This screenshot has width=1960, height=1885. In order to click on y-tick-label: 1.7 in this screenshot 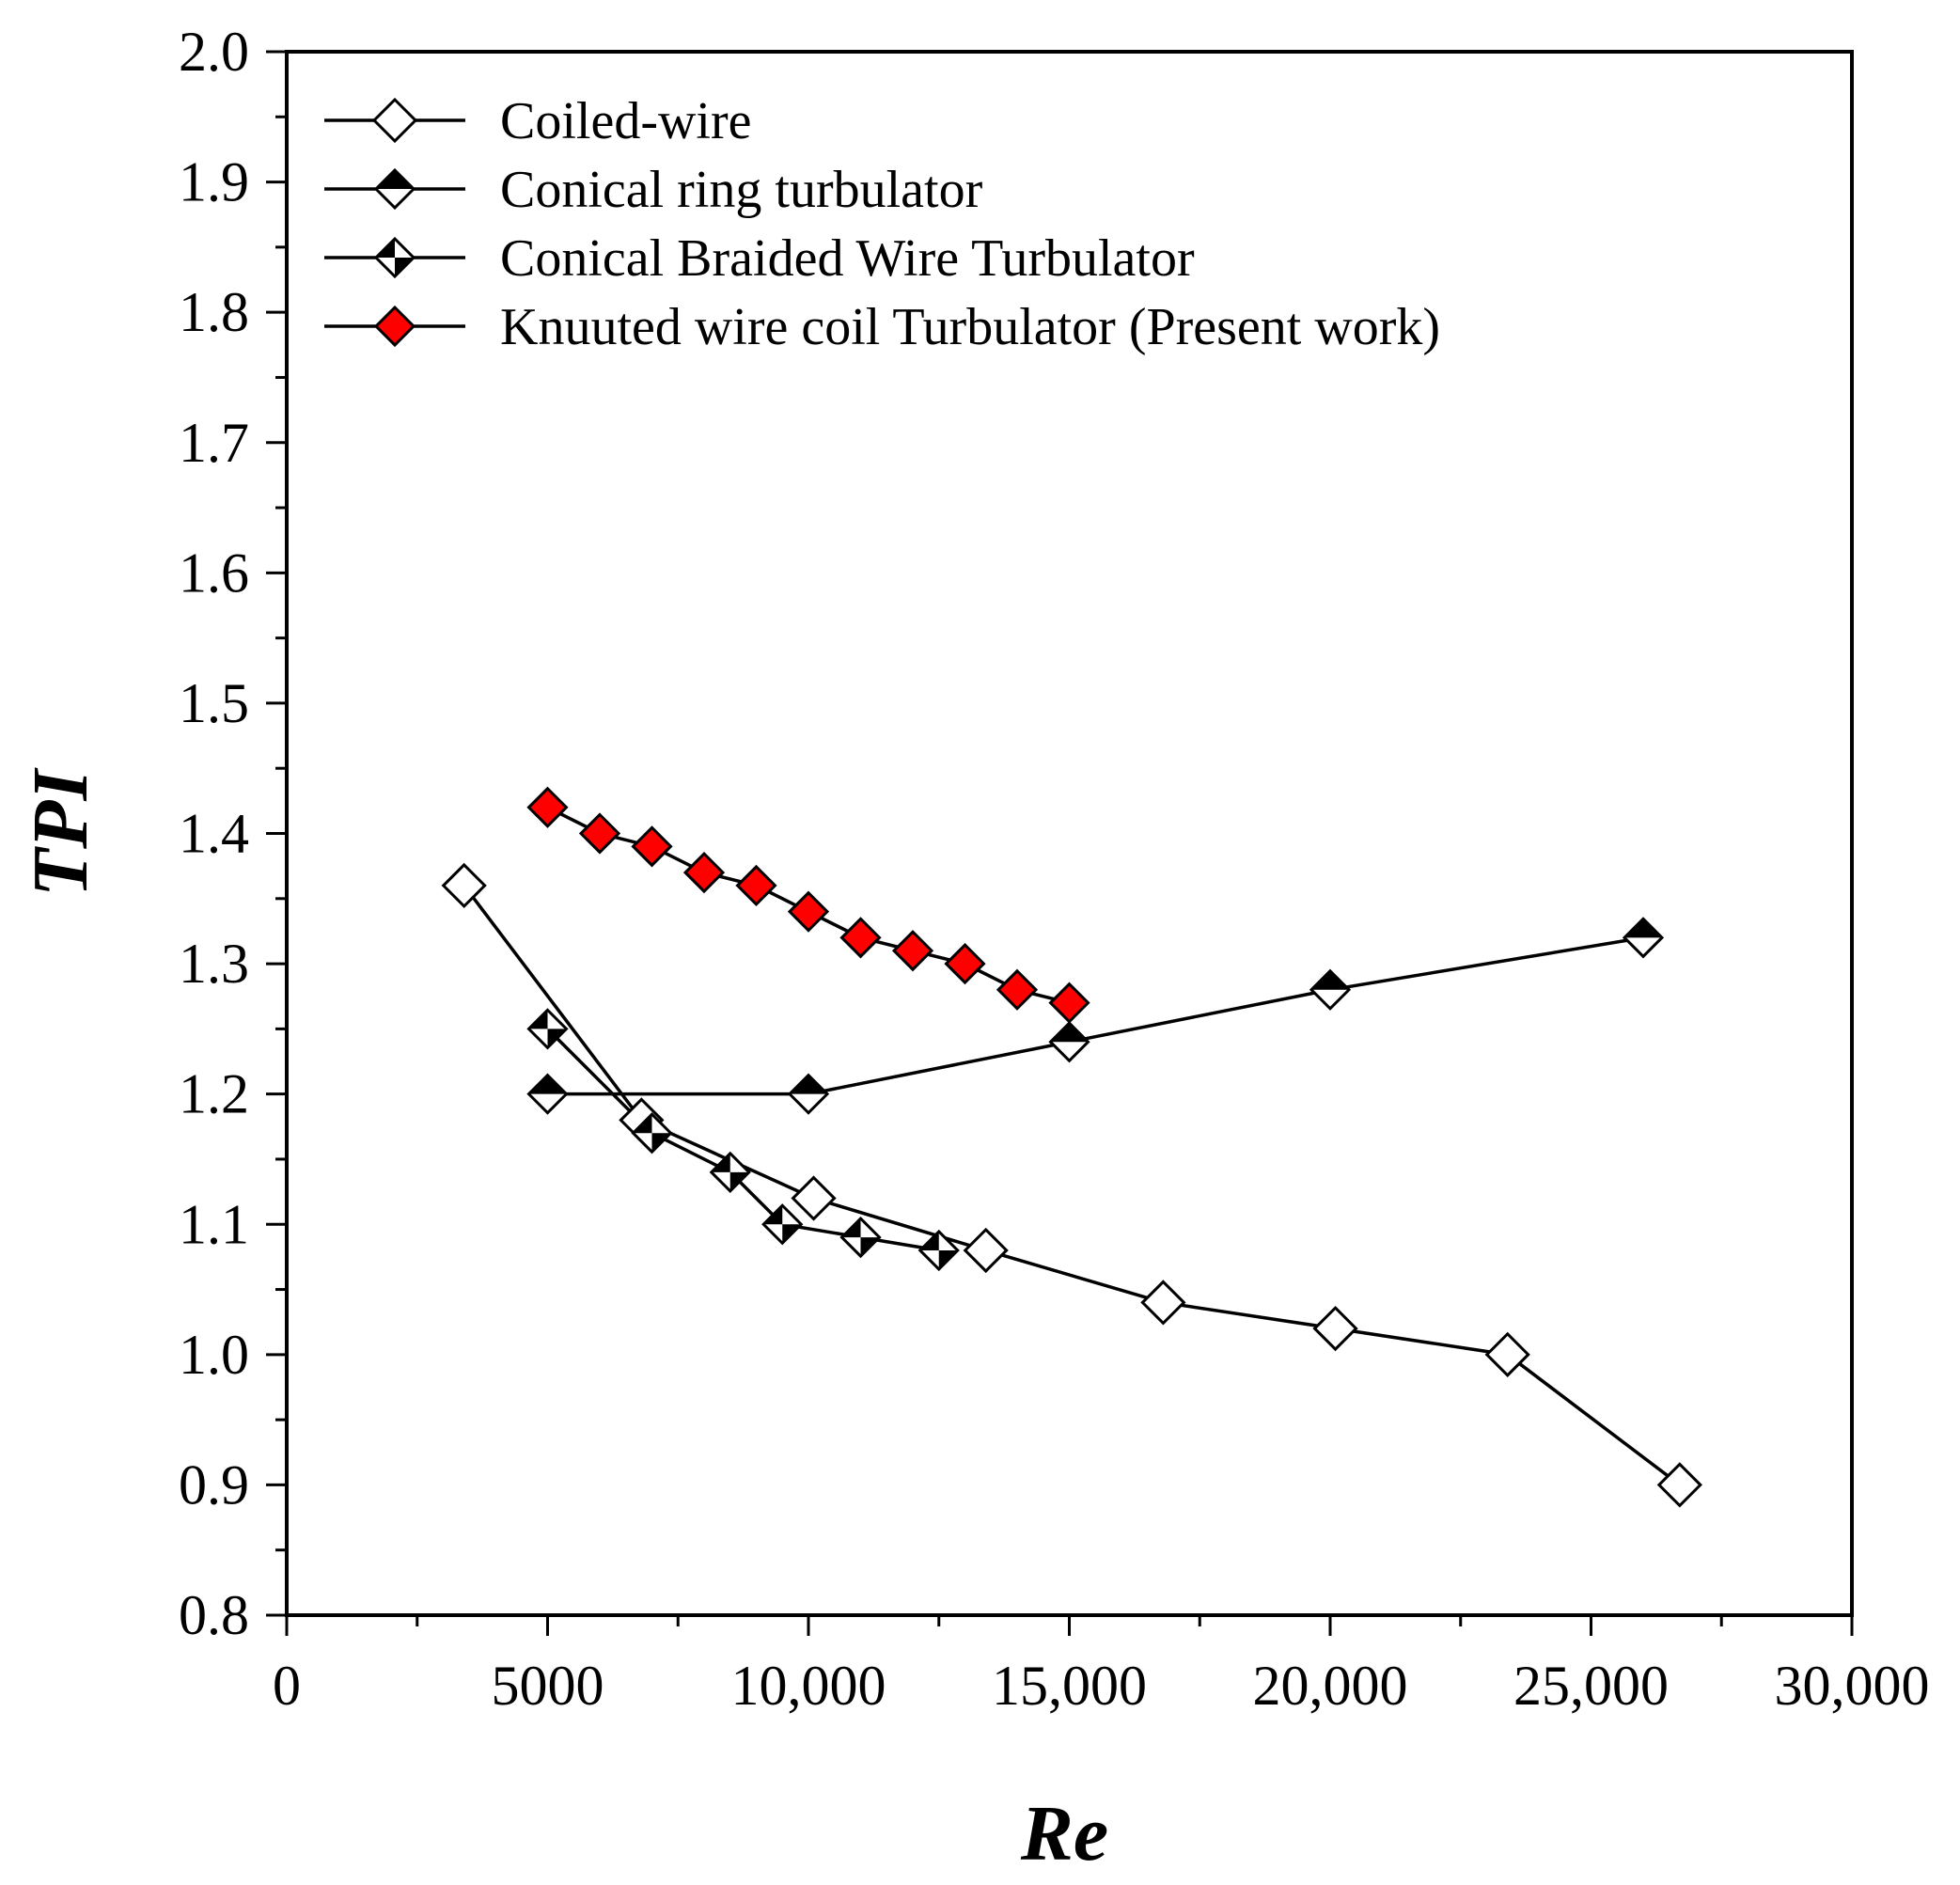, I will do `click(214, 443)`.